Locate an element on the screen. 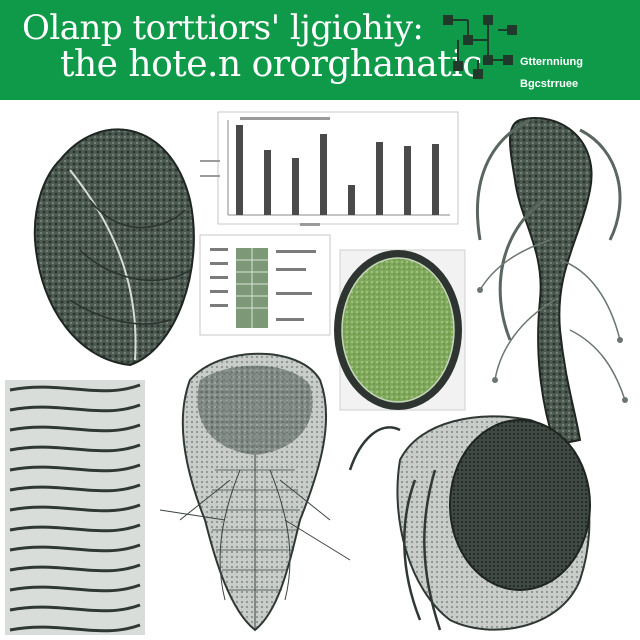 The image size is (640, 640). table-panel is located at coordinates (265, 285).